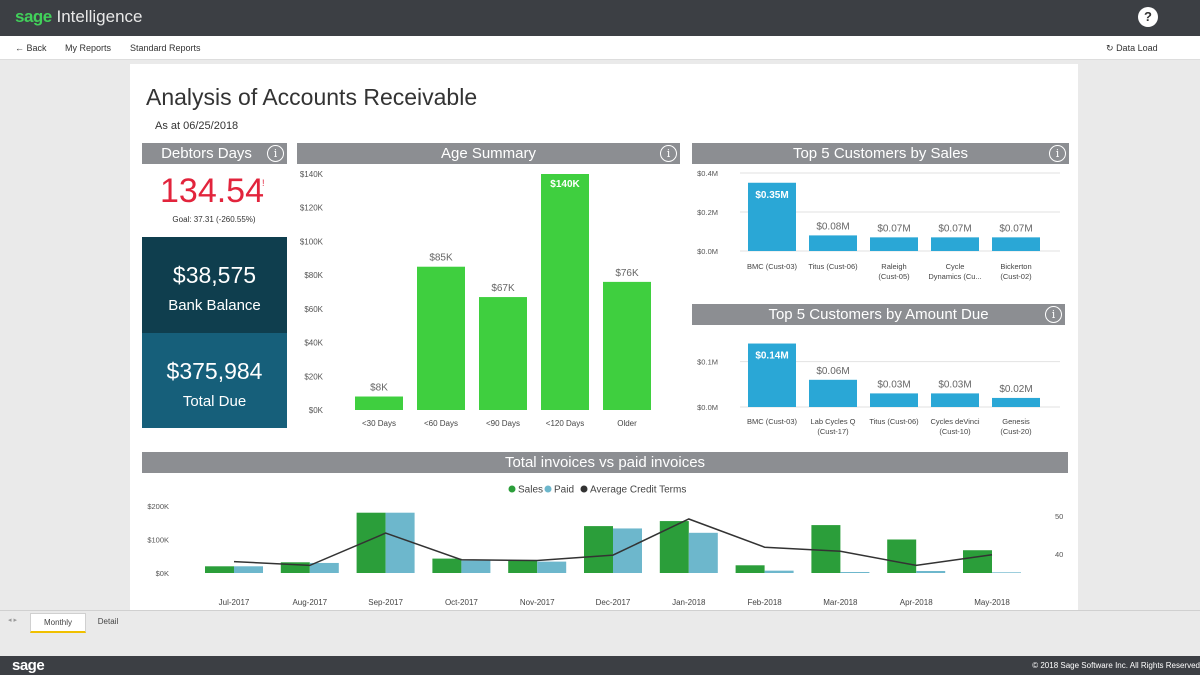 The image size is (1200, 675). What do you see at coordinates (1137, 48) in the screenshot?
I see `data-load-label: Data Load` at bounding box center [1137, 48].